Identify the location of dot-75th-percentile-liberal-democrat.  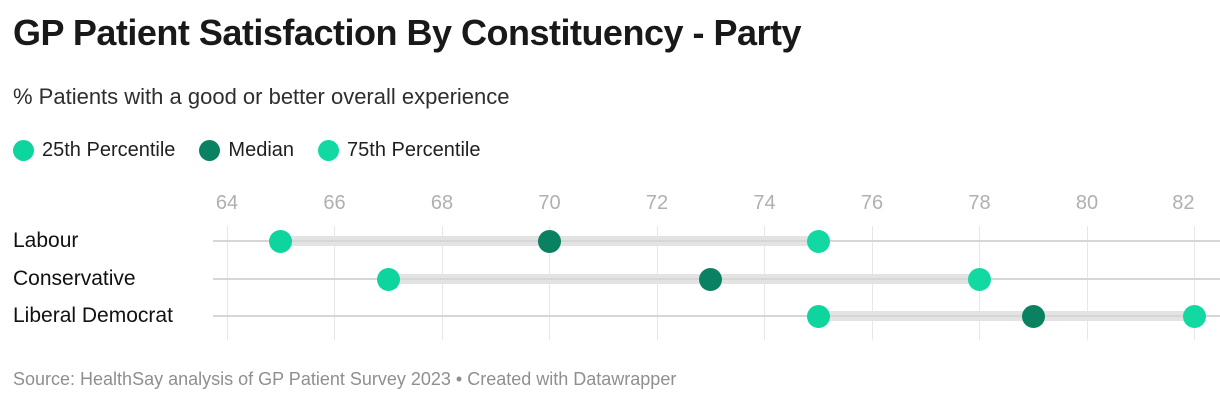
(1194, 316).